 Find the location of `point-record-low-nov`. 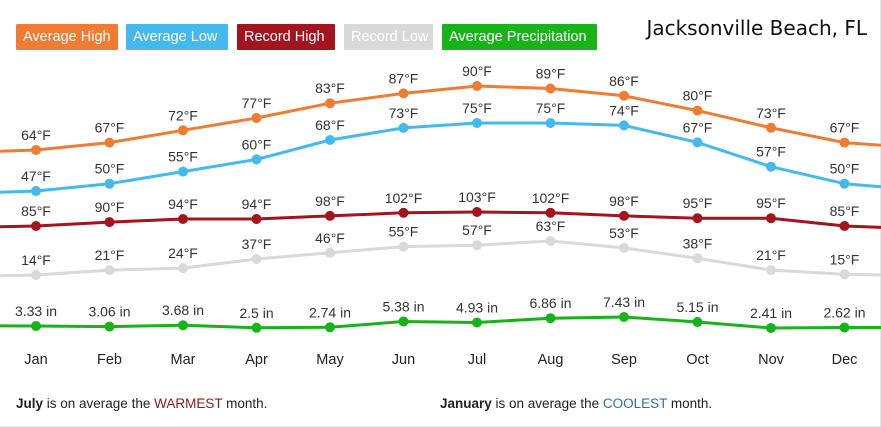

point-record-low-nov is located at coordinates (771, 270).